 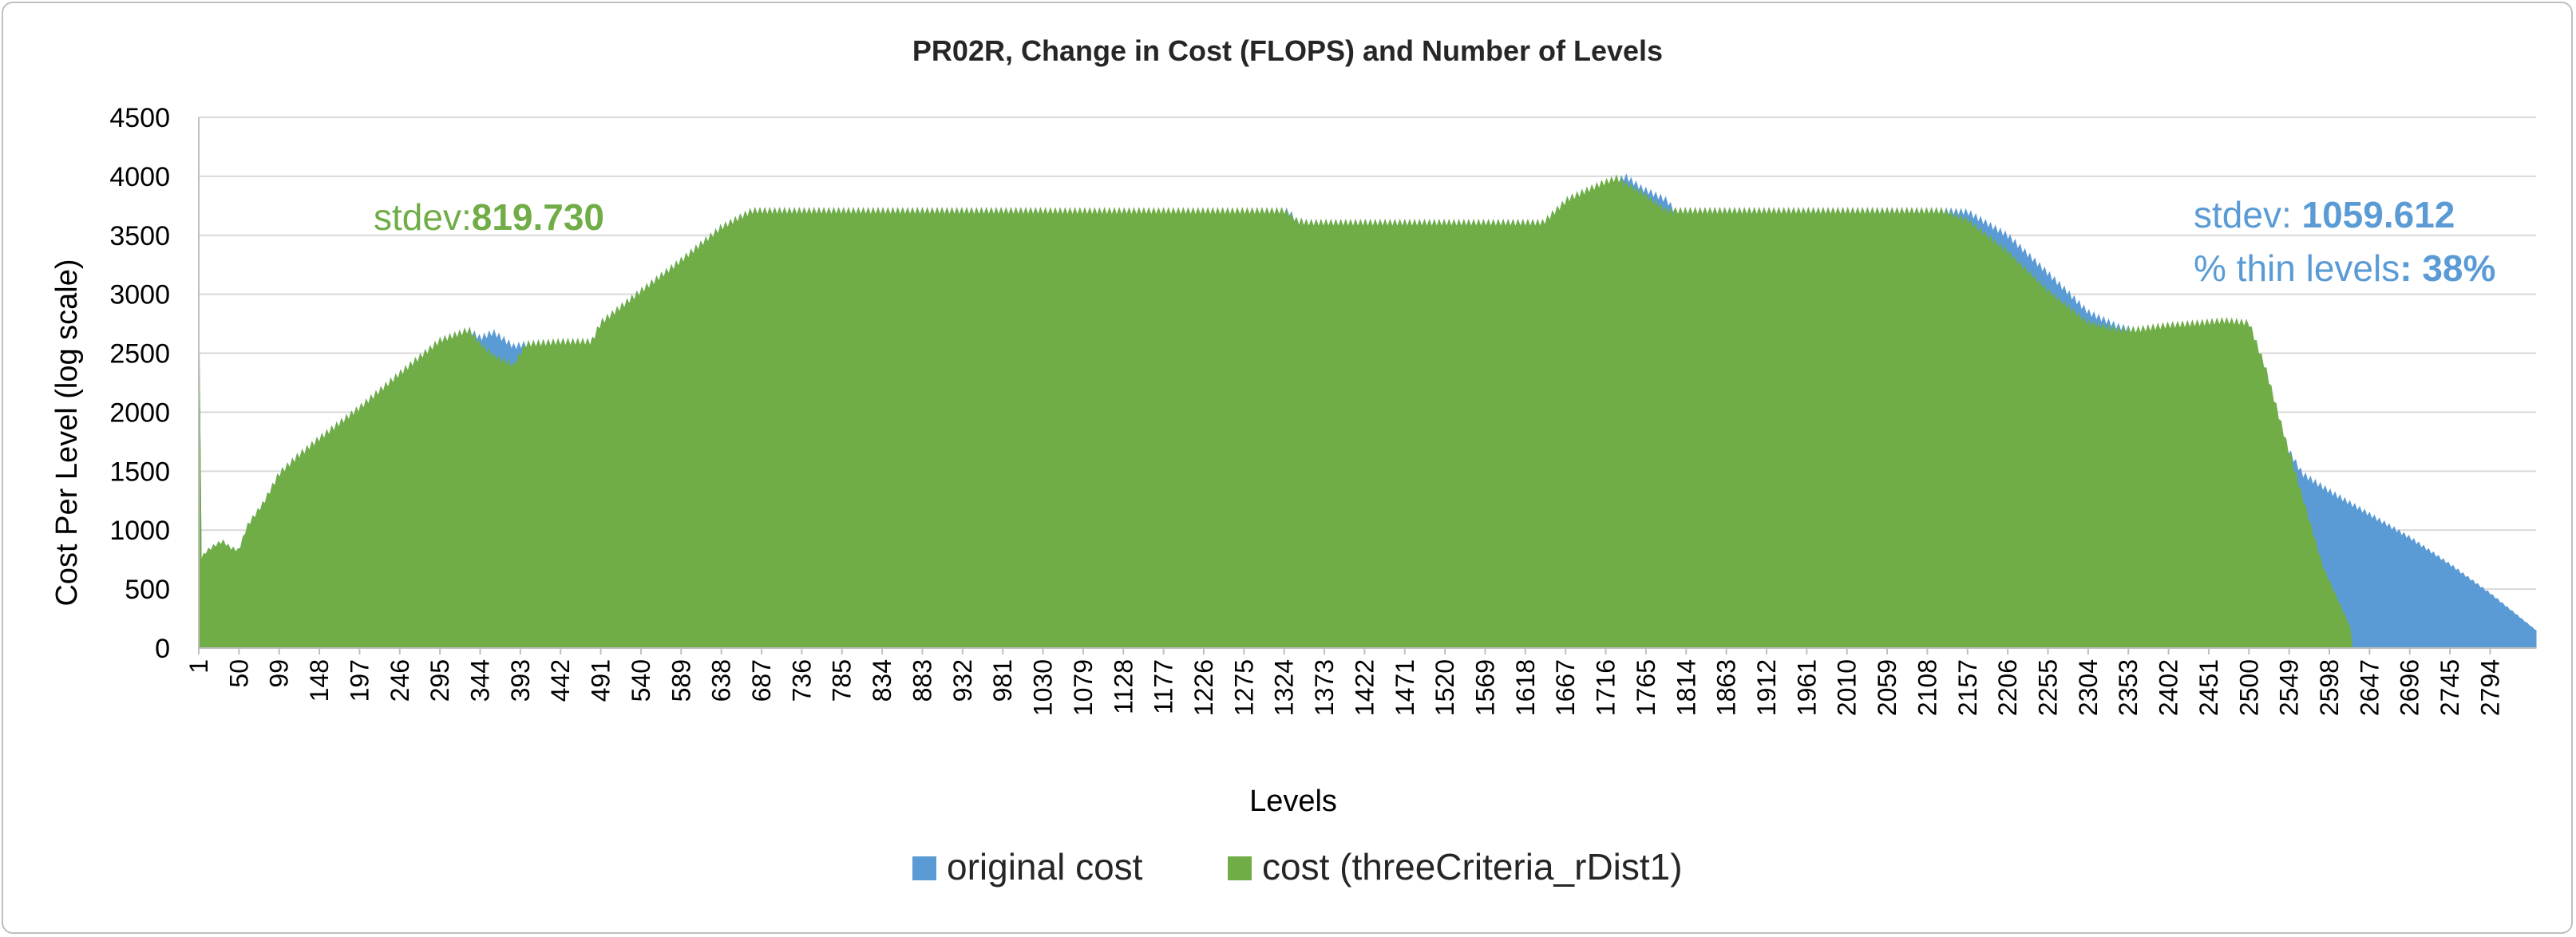 What do you see at coordinates (1204, 688) in the screenshot?
I see `x-tick-label: 1226` at bounding box center [1204, 688].